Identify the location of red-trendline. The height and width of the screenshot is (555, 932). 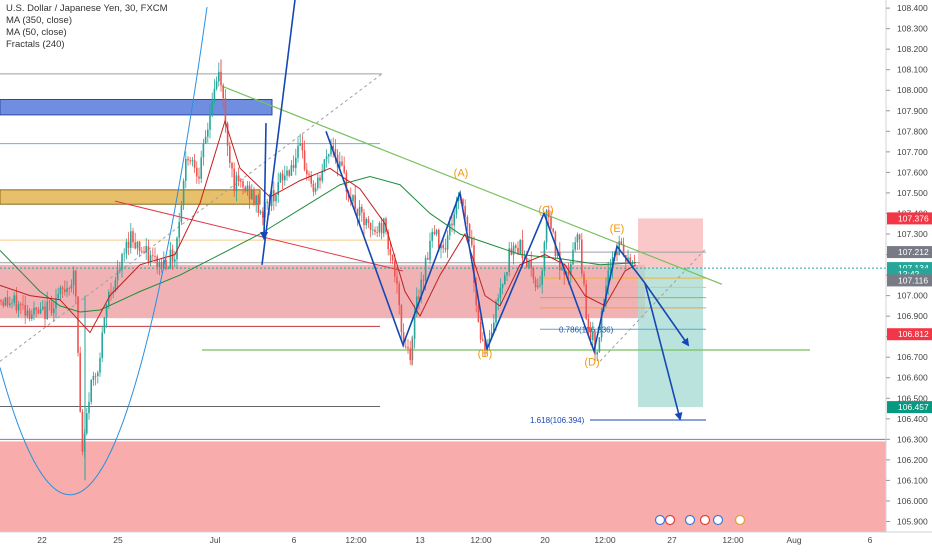
(259, 236).